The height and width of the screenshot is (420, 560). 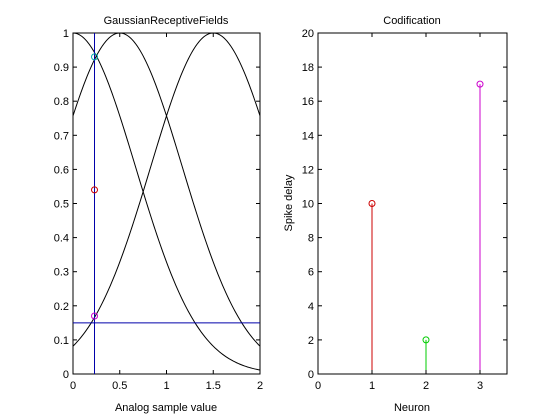 What do you see at coordinates (61, 102) in the screenshot?
I see `left-y-tick-label: 0.8` at bounding box center [61, 102].